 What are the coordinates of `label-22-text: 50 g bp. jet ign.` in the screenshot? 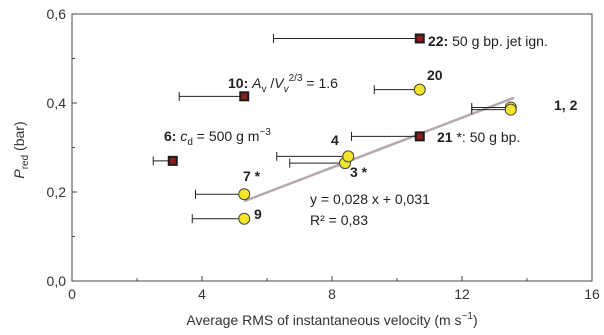 It's located at (498, 41).